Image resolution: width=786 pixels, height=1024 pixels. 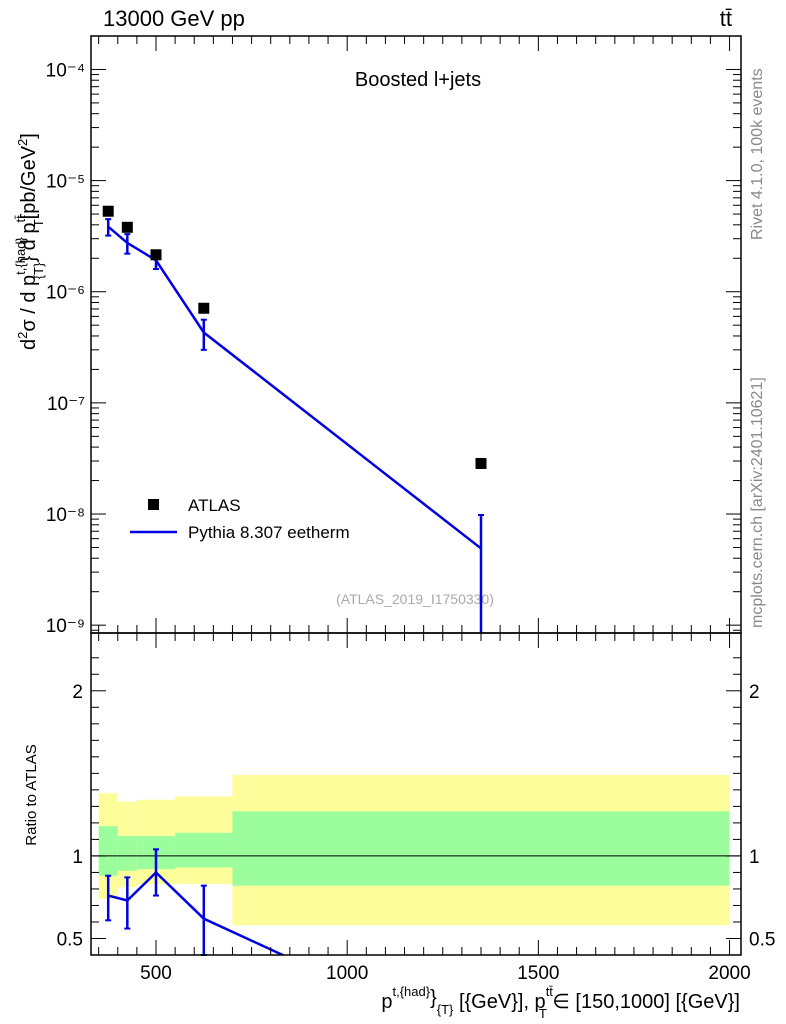 What do you see at coordinates (66, 404) in the screenshot?
I see `upper-y-tick-label: 10⁻⁷` at bounding box center [66, 404].